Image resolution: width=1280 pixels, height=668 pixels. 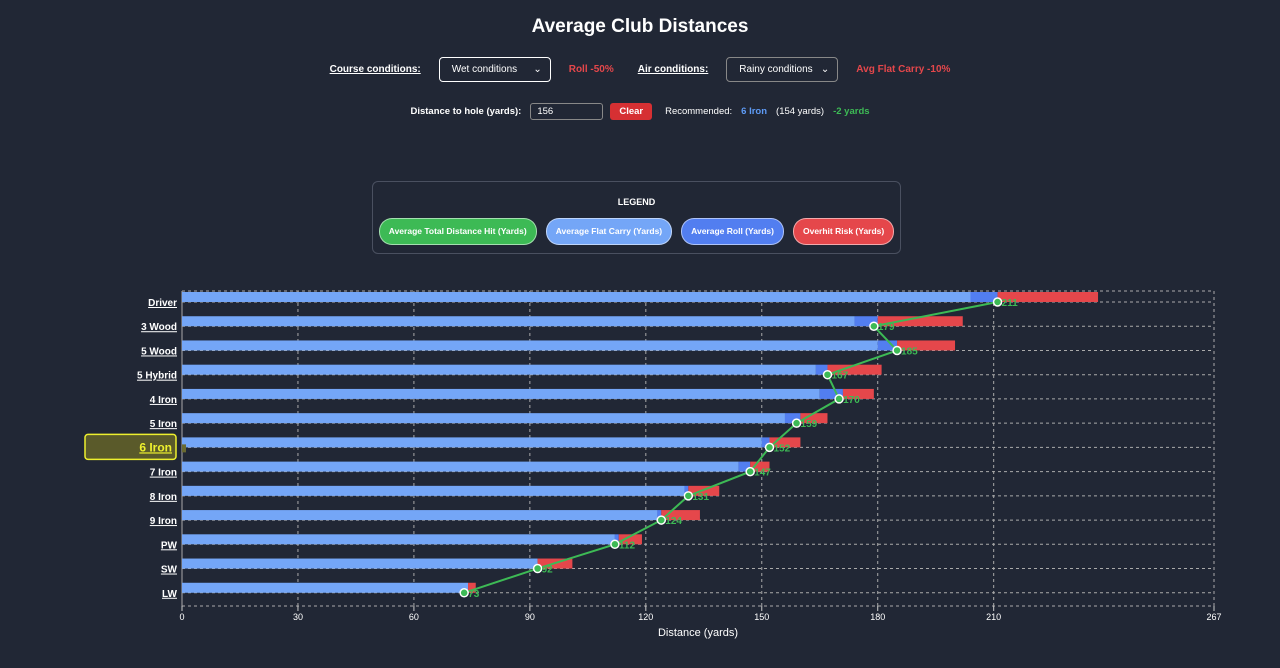 I want to click on club-label-pw: PW, so click(x=169, y=545).